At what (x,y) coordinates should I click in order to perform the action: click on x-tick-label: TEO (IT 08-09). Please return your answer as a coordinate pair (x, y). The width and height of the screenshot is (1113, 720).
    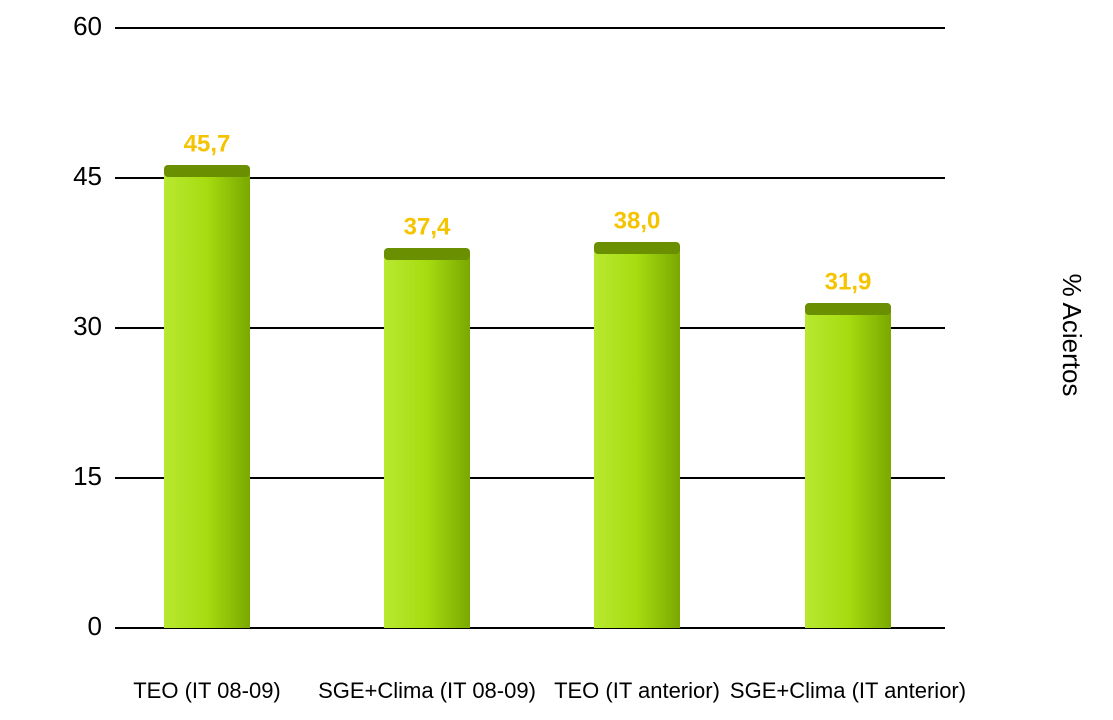
    Looking at the image, I should click on (207, 690).